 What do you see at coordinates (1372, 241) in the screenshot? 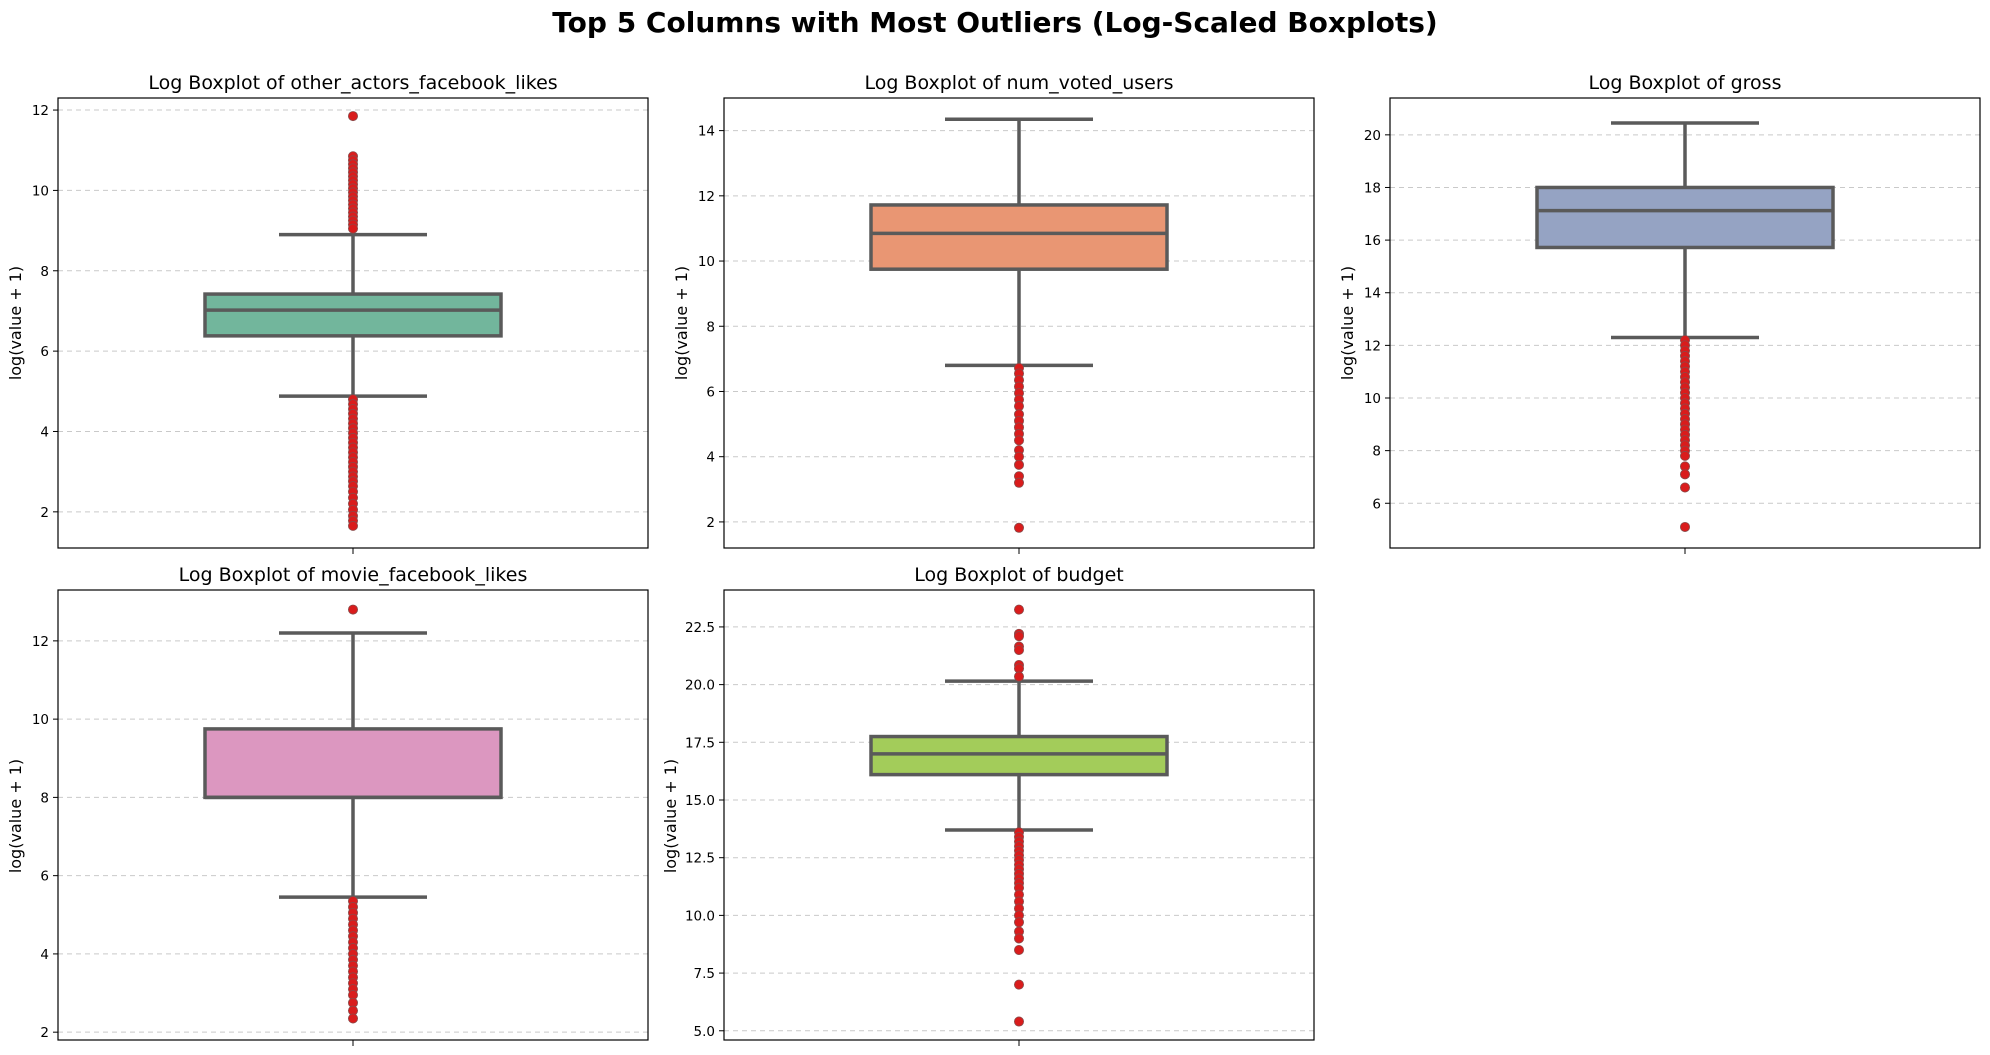
I see `y-tick-label: 16` at bounding box center [1372, 241].